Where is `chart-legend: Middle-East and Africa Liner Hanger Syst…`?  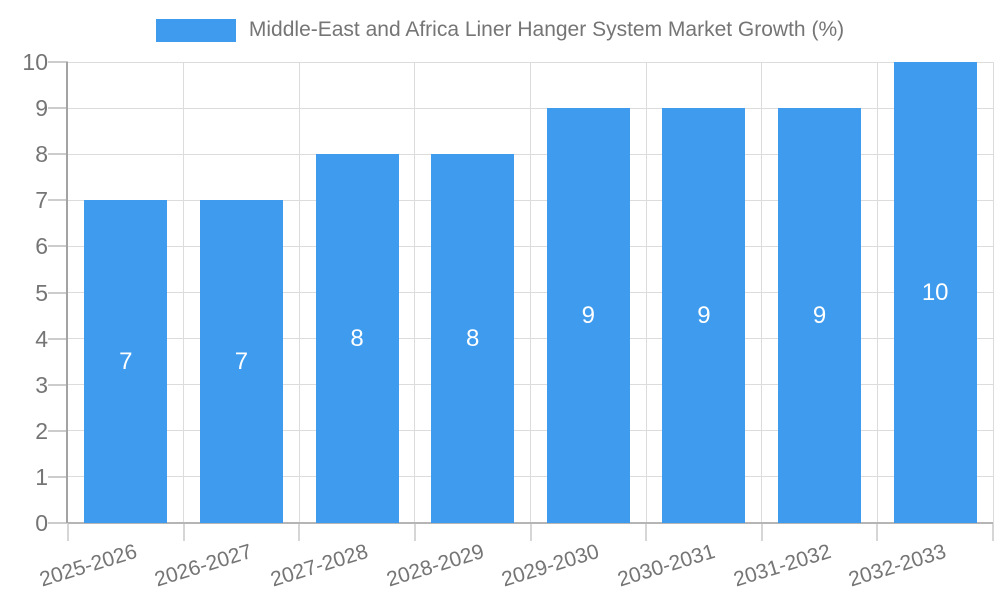
chart-legend: Middle-East and Africa Liner Hanger Syst… is located at coordinates (500, 30).